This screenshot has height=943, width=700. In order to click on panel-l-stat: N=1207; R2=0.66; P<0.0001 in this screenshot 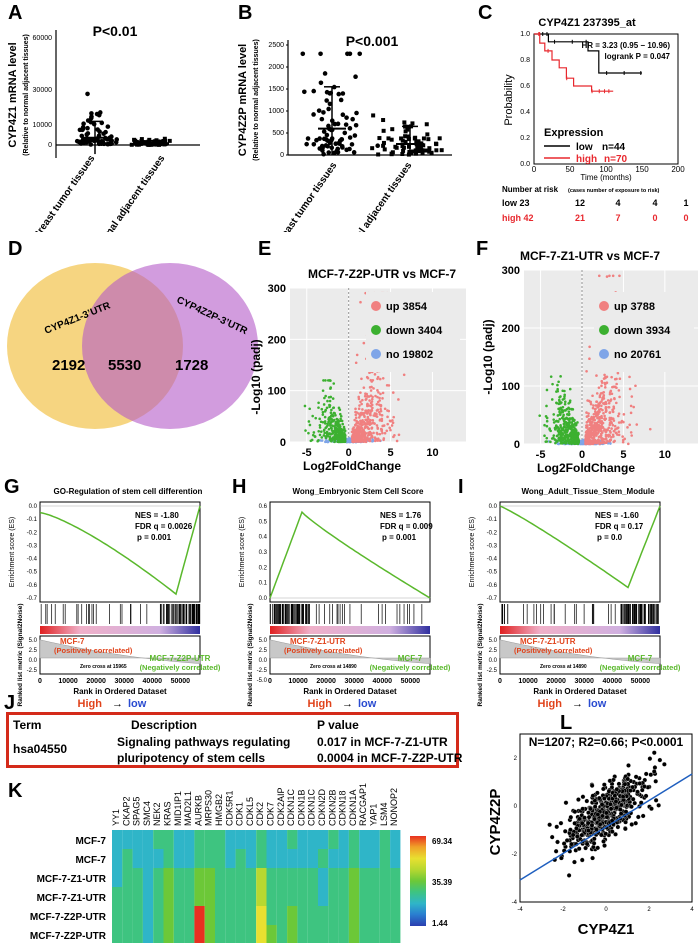, I will do `click(606, 742)`.